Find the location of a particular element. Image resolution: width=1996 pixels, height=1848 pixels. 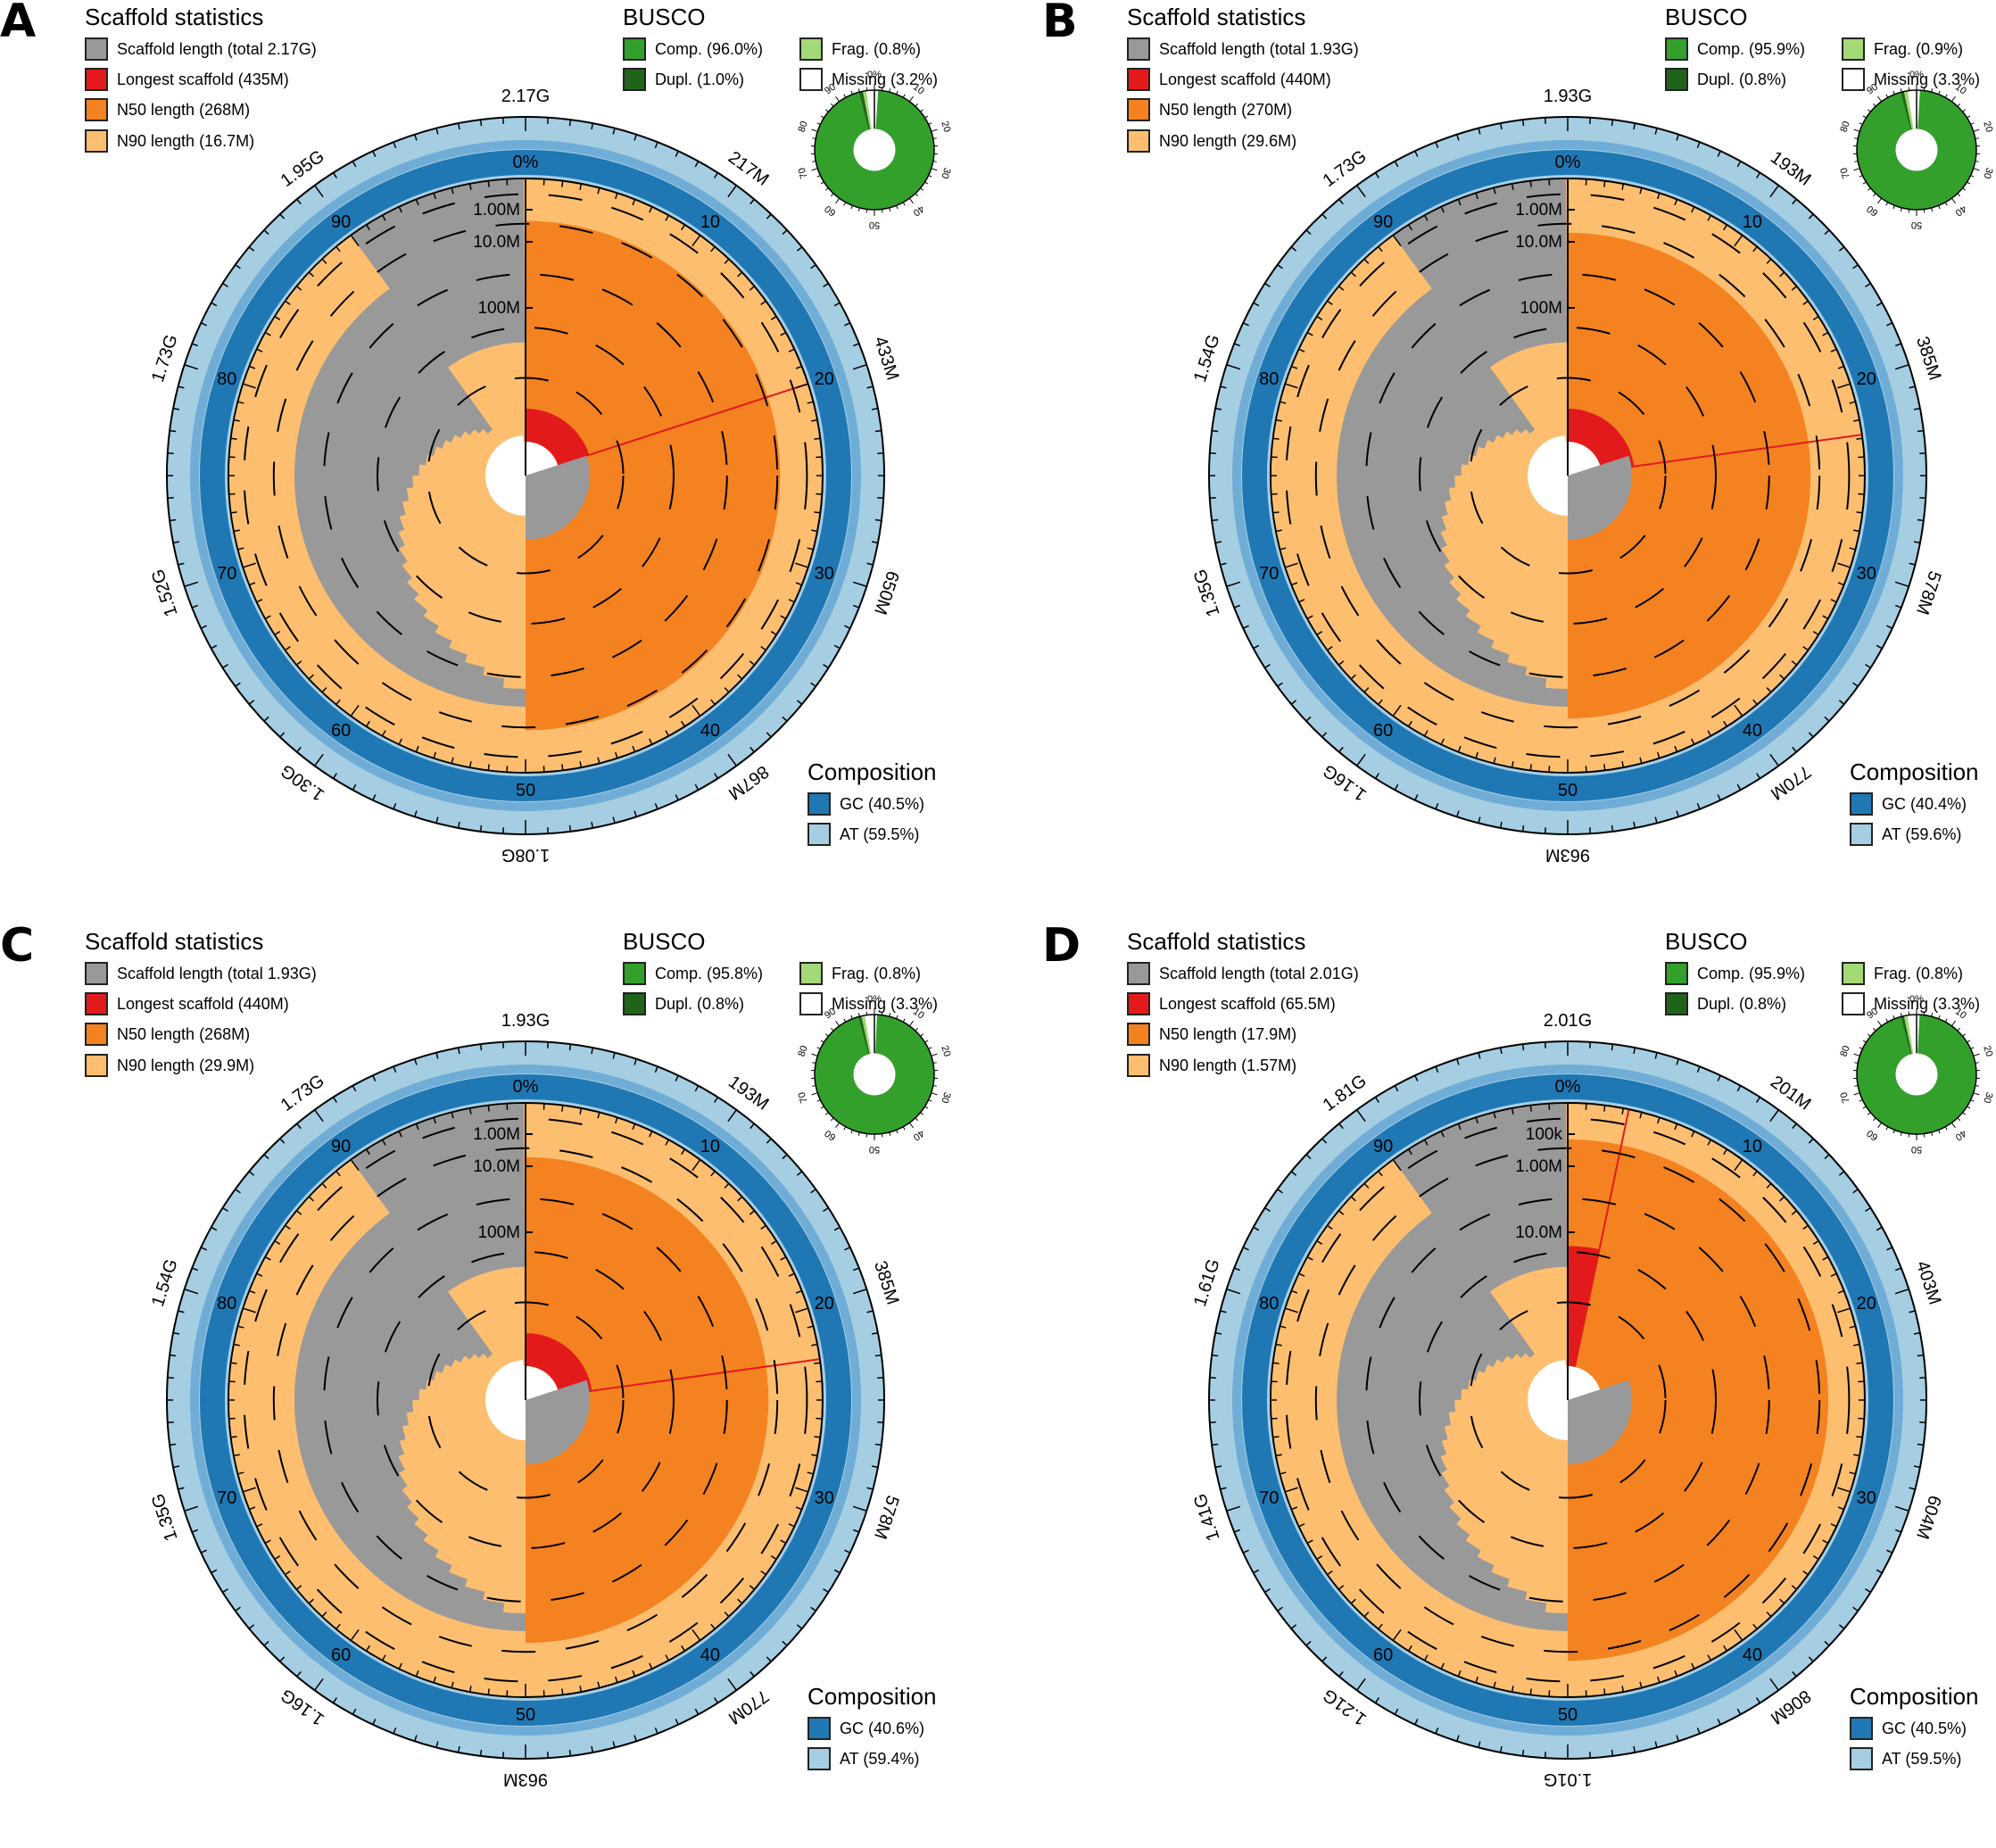

outer-tick-label: 385M is located at coordinates (886, 1282).